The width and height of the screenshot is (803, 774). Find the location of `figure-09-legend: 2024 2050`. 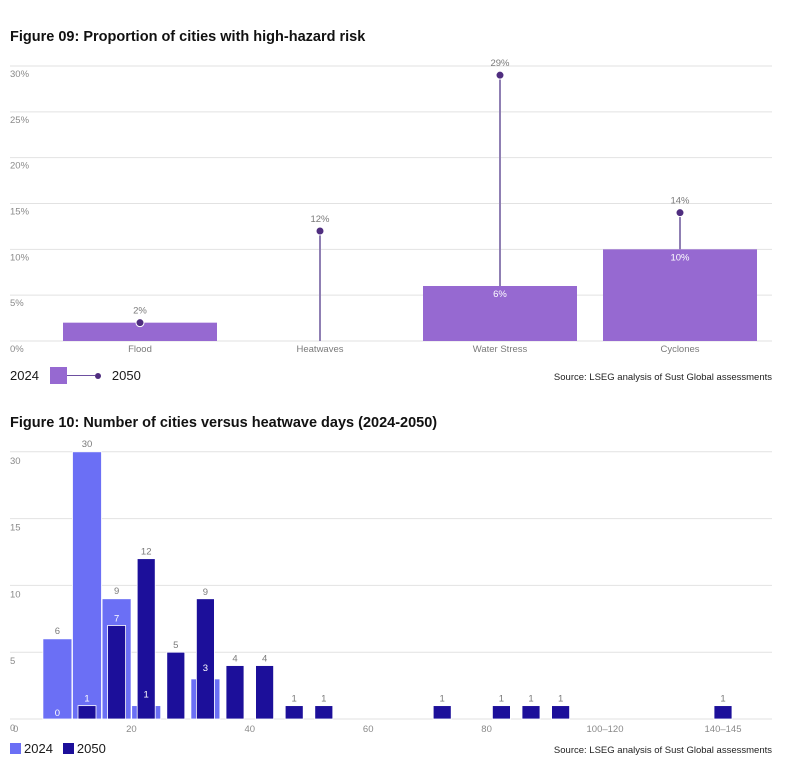

figure-09-legend: 2024 2050 is located at coordinates (75, 375).